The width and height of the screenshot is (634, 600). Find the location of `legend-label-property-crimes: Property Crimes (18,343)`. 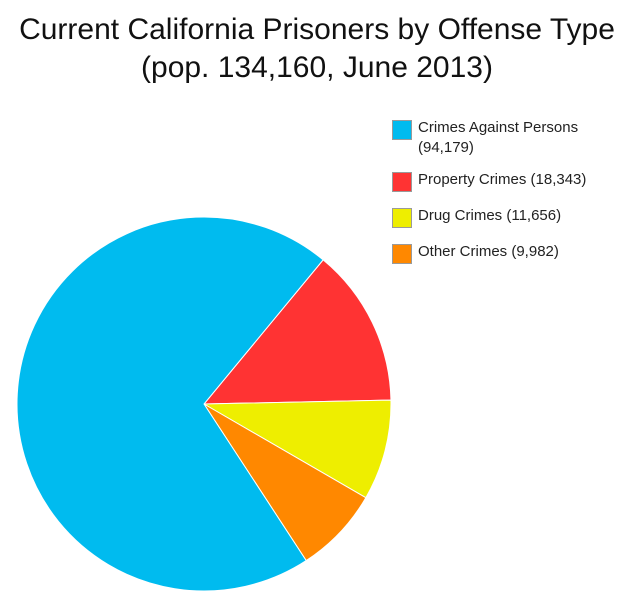

legend-label-property-crimes: Property Crimes (18,343) is located at coordinates (502, 179).